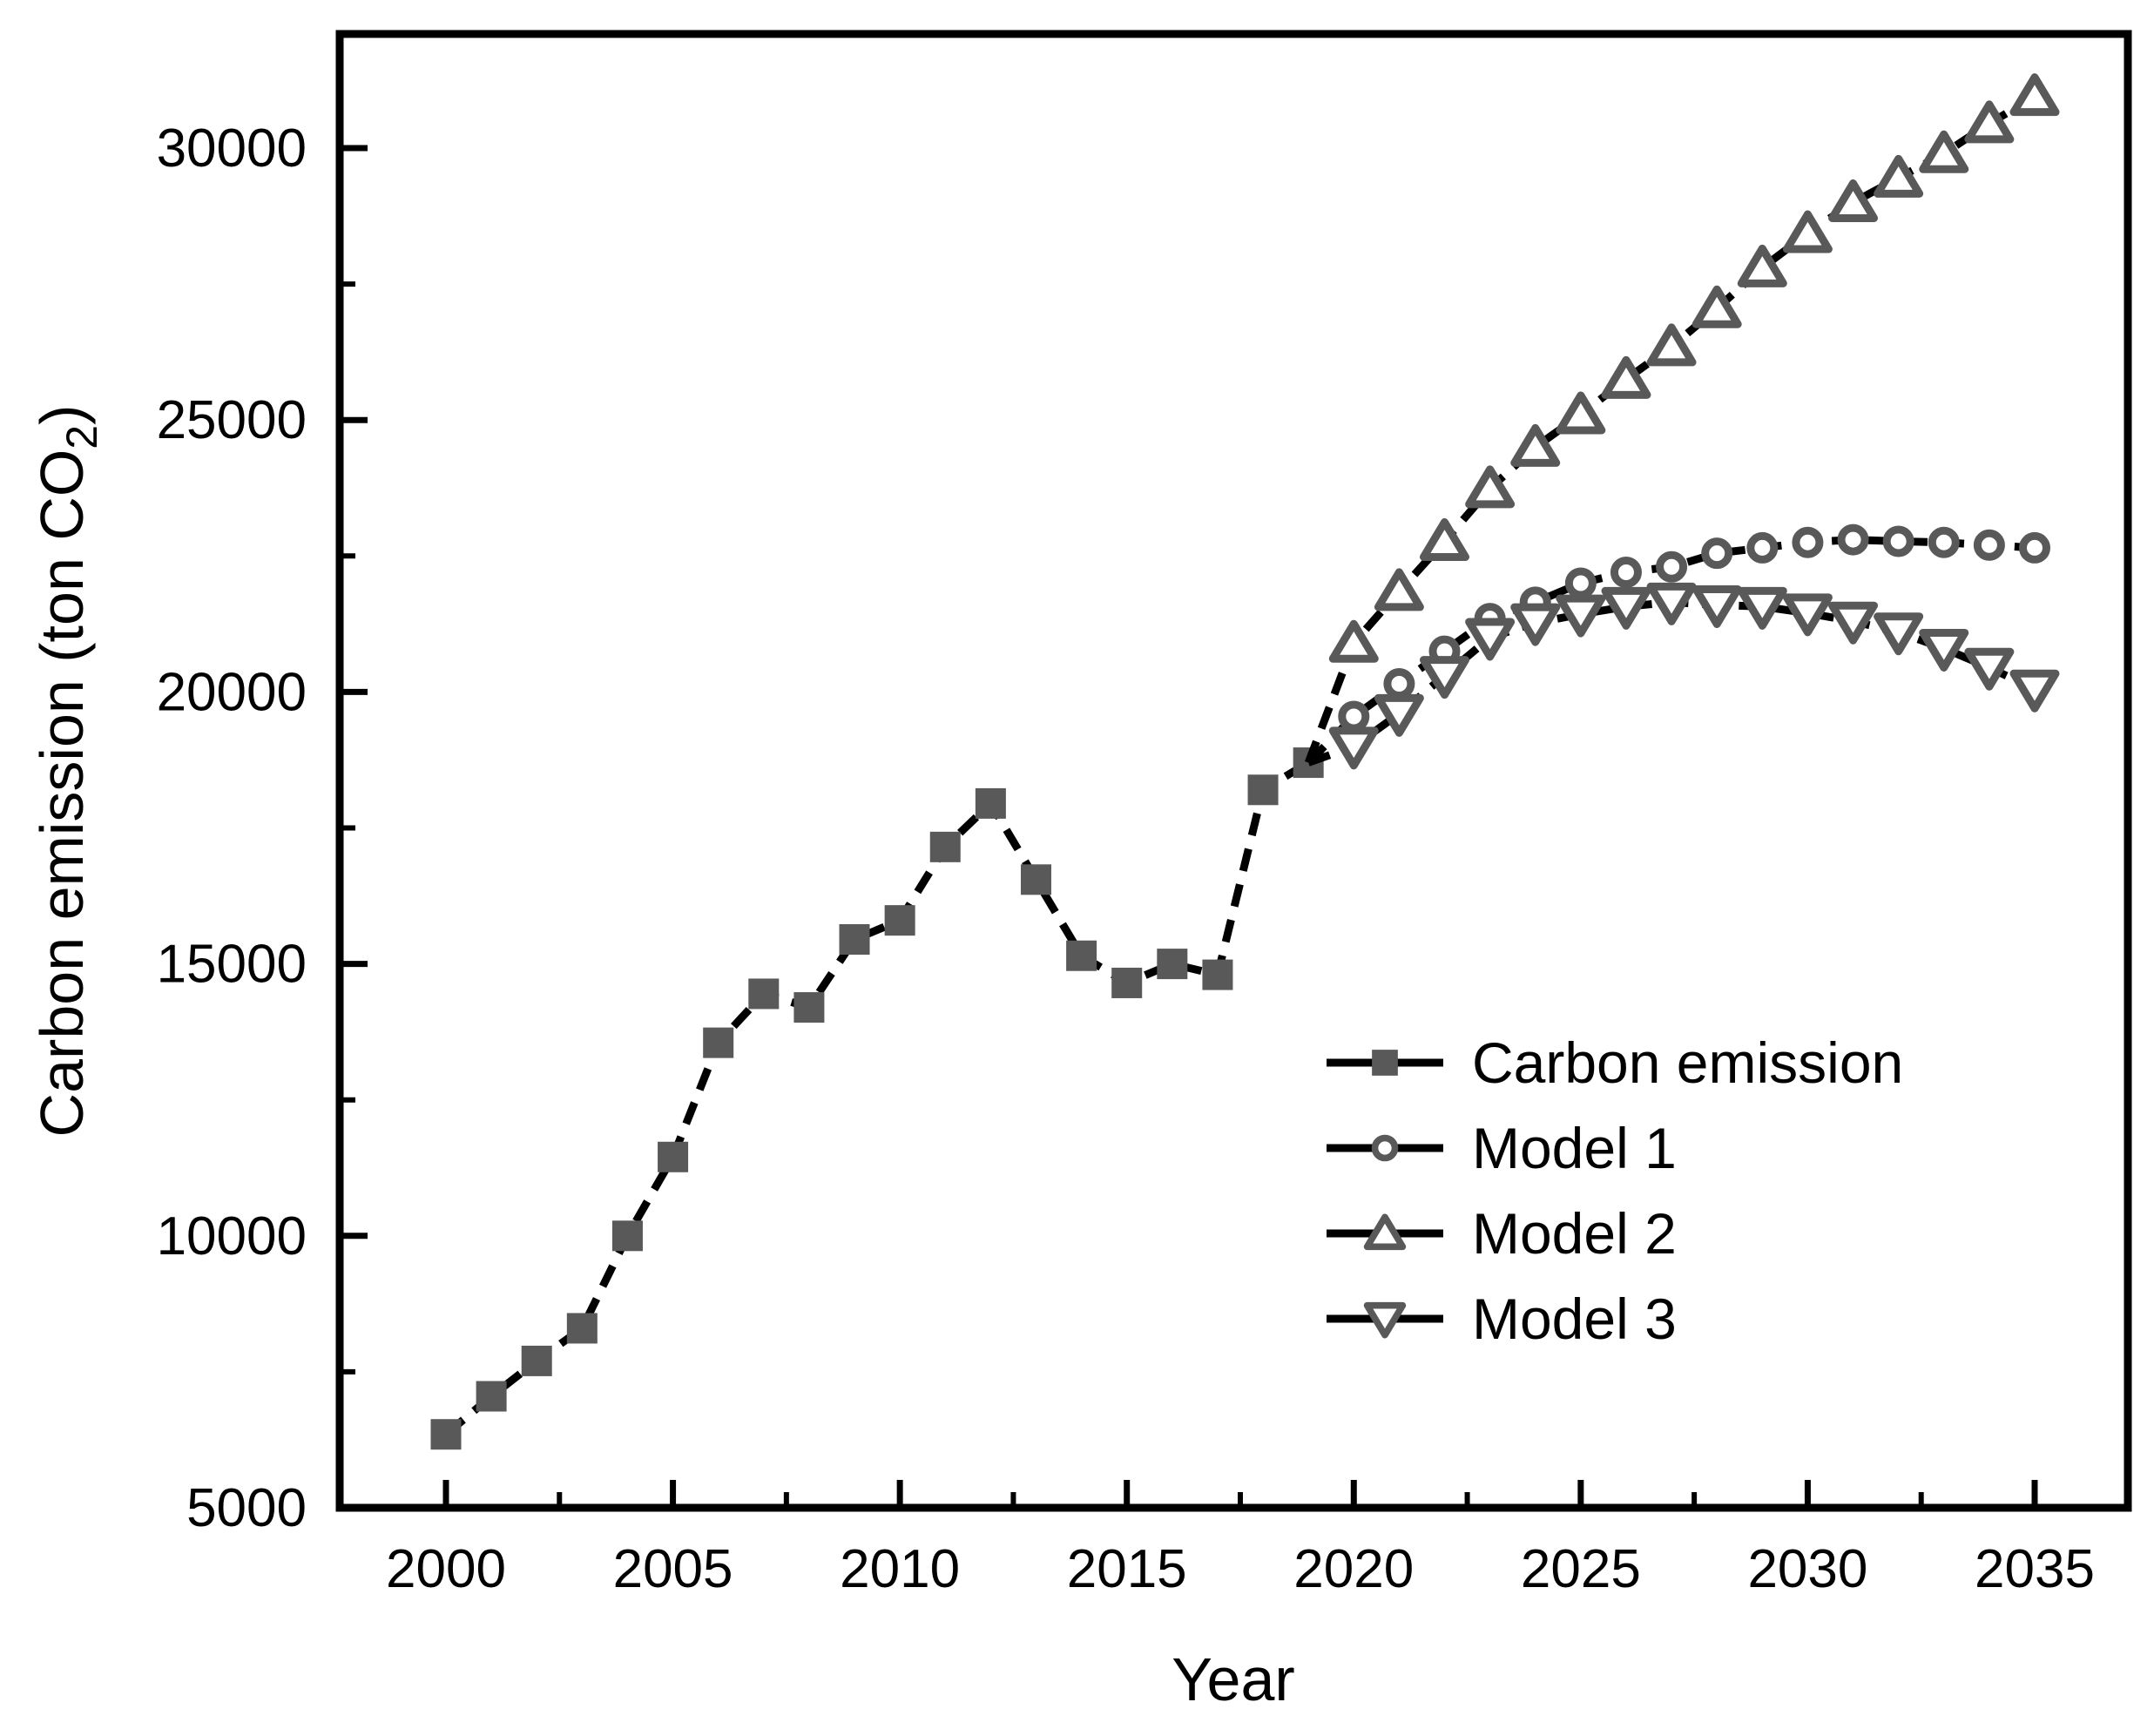  I want to click on legend-label: Model 3, so click(1574, 1319).